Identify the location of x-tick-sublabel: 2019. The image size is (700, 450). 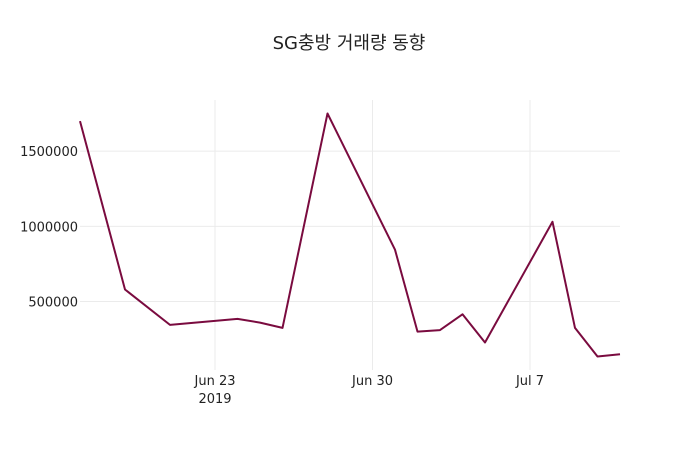
(214, 399).